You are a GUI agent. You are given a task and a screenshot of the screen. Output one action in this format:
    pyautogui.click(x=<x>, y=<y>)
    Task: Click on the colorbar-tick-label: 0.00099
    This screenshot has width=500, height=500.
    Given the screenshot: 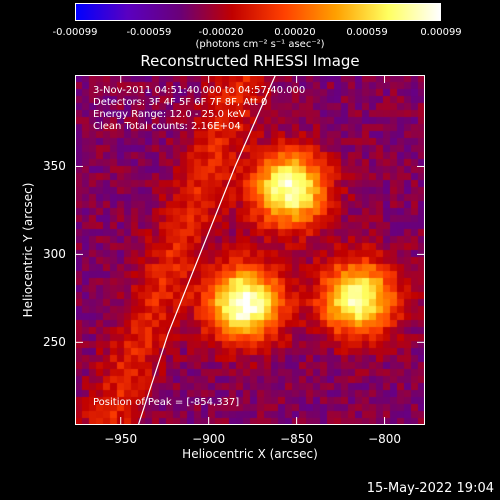 What is the action you would take?
    pyautogui.click(x=441, y=32)
    